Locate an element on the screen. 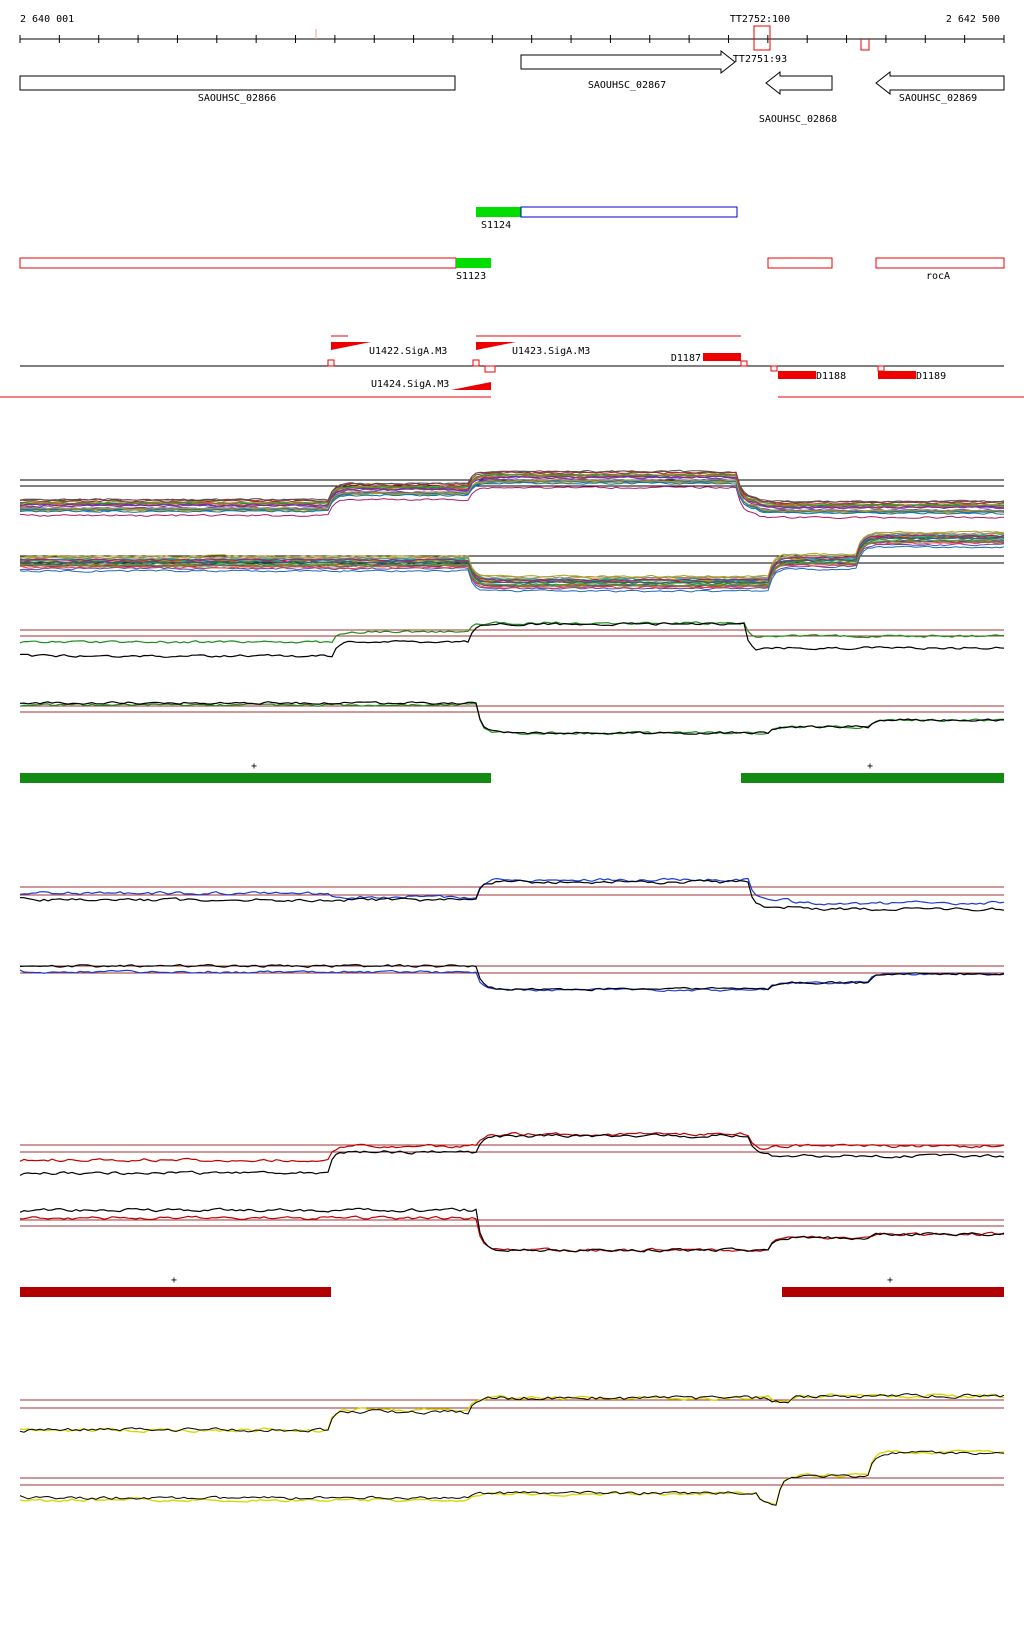 This screenshot has height=1640, width=1024. downshift-d1188: D1188 is located at coordinates (808, 373).